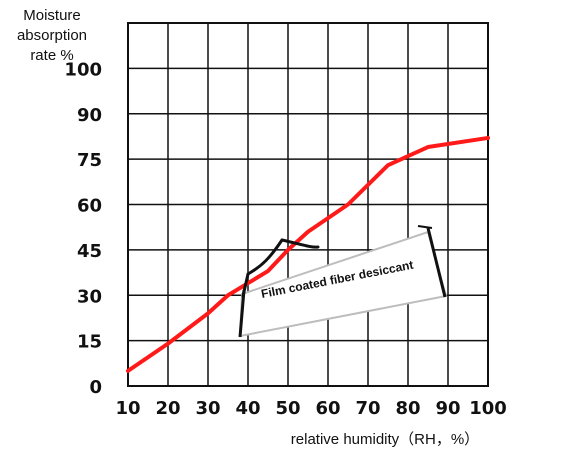  I want to click on y-tick-label: 100, so click(83, 69).